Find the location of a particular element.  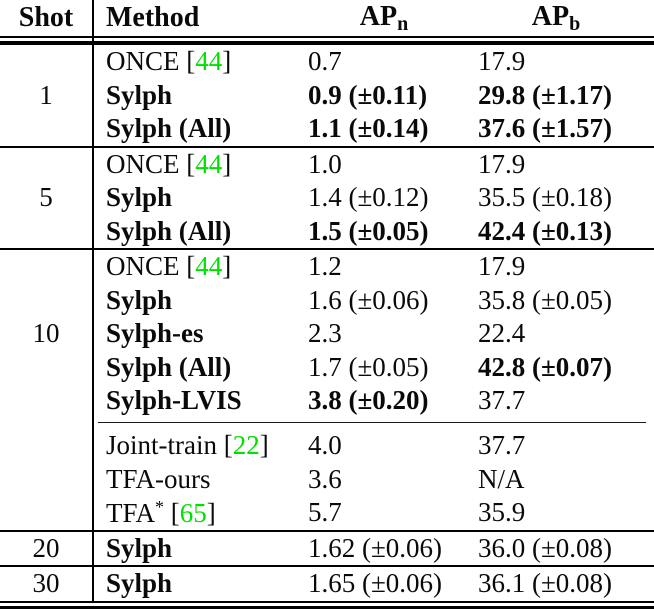

table-row: Sylph 0.9 (±0.11) 29.8 (±1.17) is located at coordinates (373, 96).